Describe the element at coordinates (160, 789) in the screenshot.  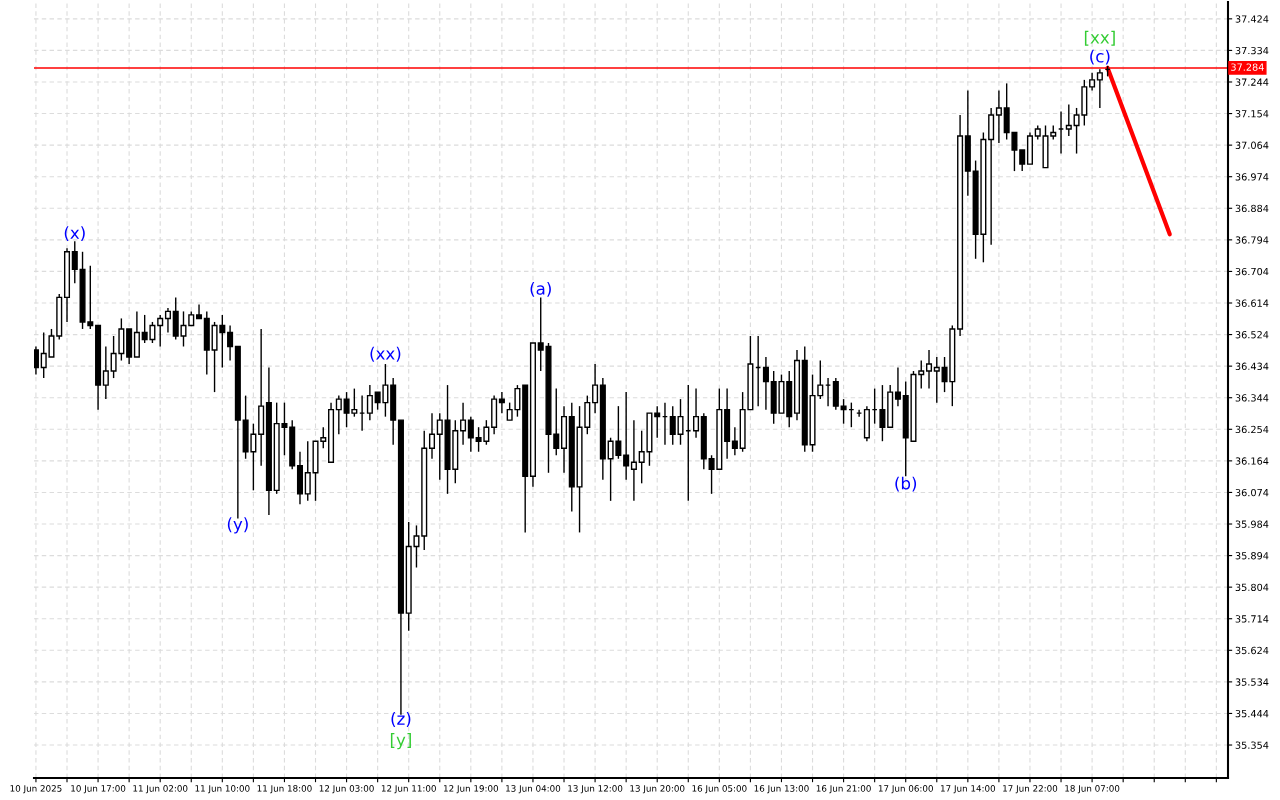
I see `x-tick-label: 11 Jun 02:00` at that location.